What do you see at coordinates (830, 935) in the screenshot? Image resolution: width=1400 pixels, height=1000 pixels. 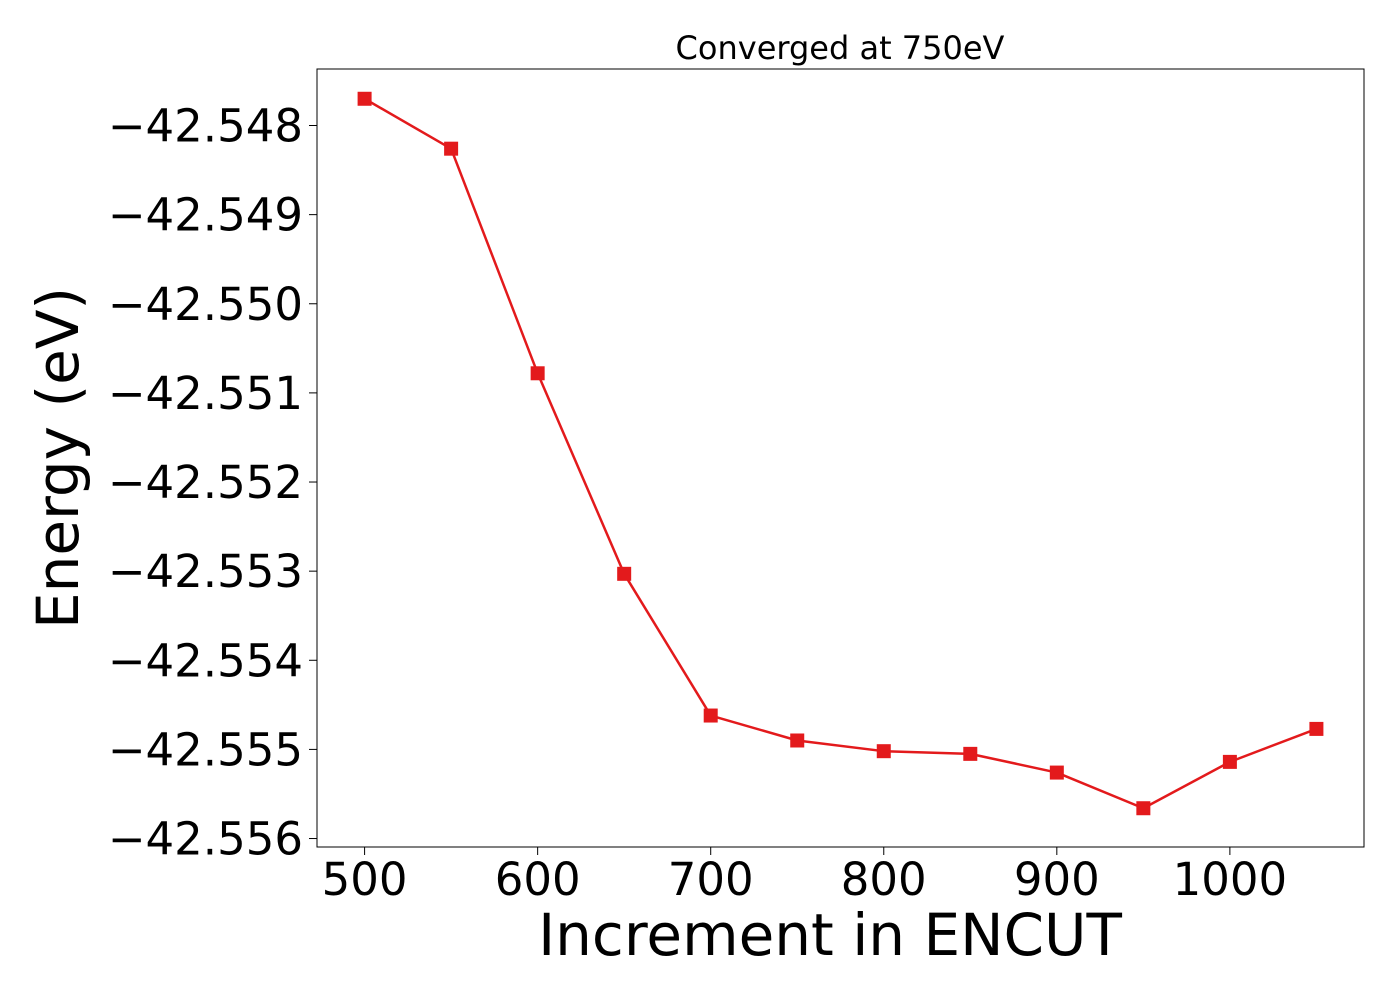 I see `x-axis-label: Increment in ENCUT` at bounding box center [830, 935].